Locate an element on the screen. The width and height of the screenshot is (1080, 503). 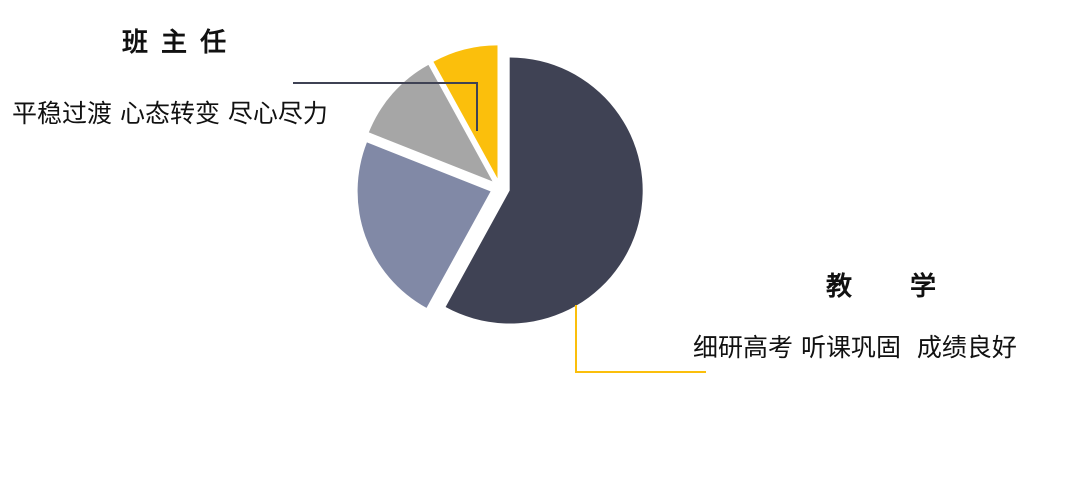
class-teacher-subtitle: 平稳过渡 心态转变 尽心尽力 is located at coordinates (170, 113).